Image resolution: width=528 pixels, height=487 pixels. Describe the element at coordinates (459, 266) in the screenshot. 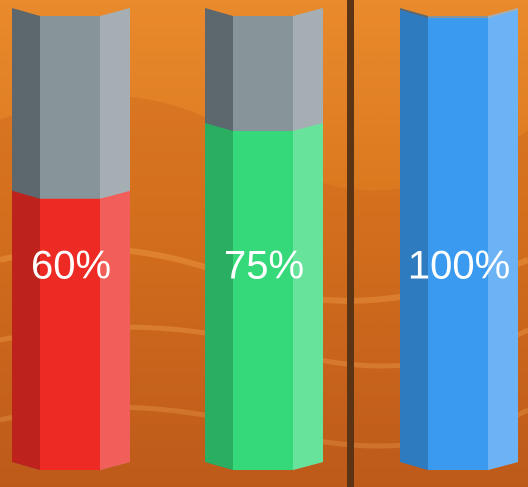

I see `value-label: 100%` at that location.